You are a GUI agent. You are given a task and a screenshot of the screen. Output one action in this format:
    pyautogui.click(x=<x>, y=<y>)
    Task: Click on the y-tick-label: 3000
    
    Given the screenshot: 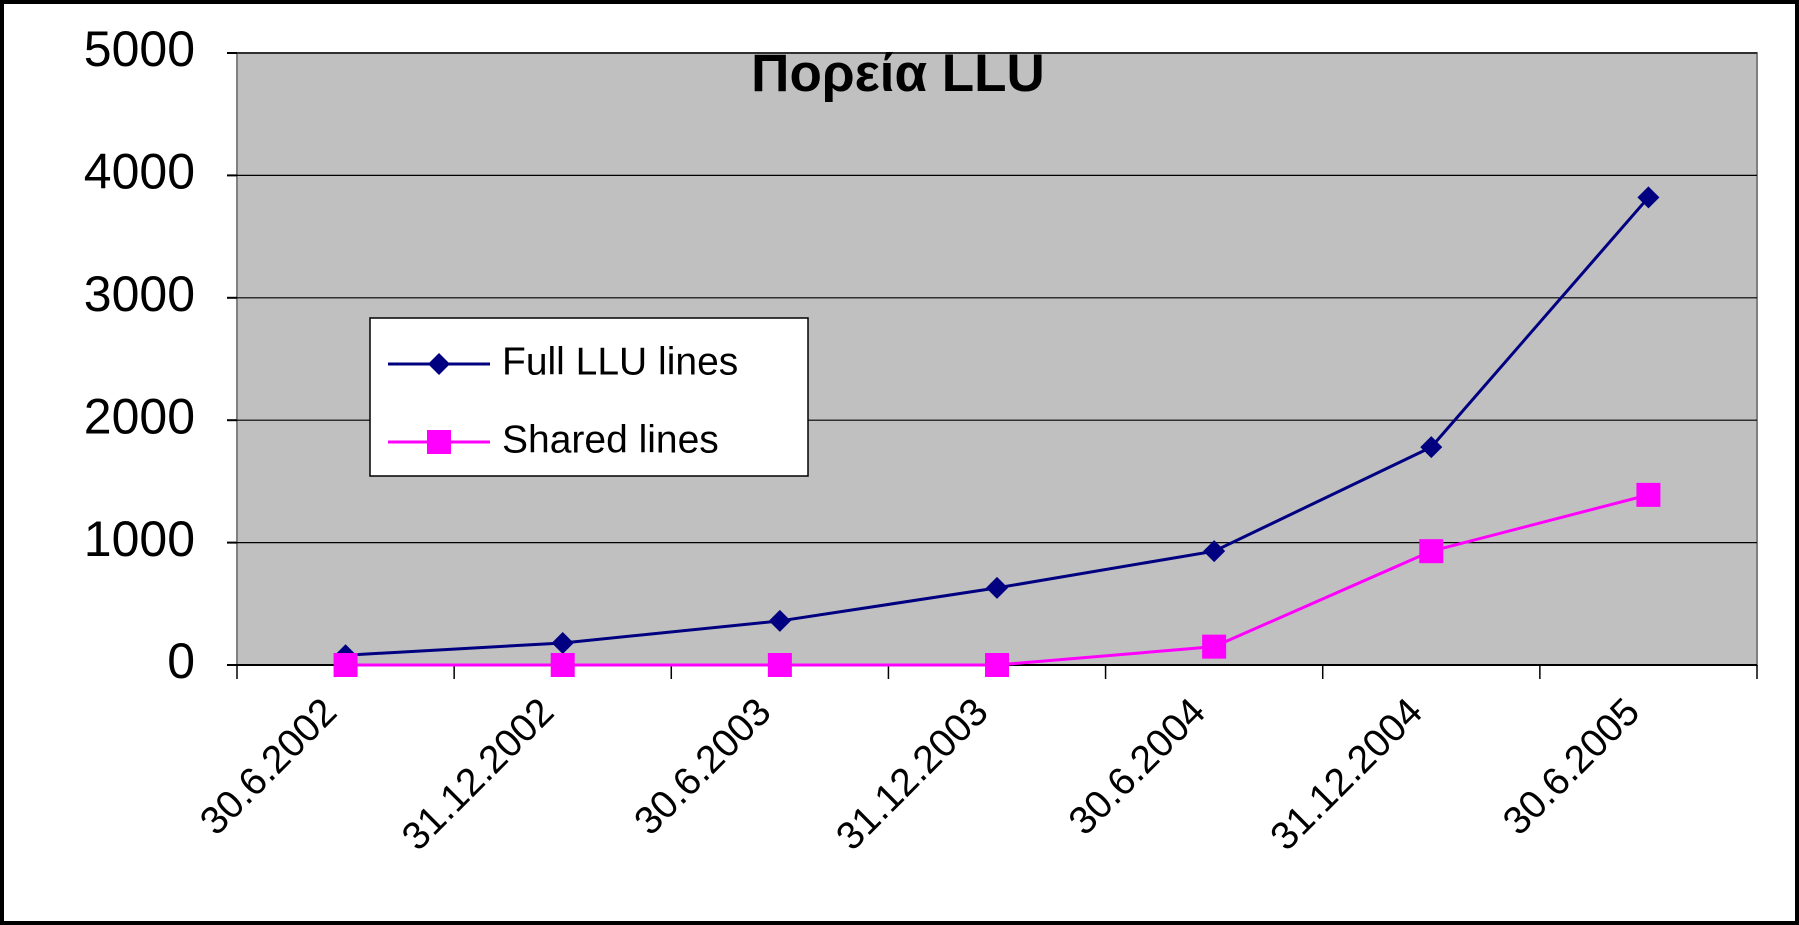 What is the action you would take?
    pyautogui.click(x=139, y=294)
    